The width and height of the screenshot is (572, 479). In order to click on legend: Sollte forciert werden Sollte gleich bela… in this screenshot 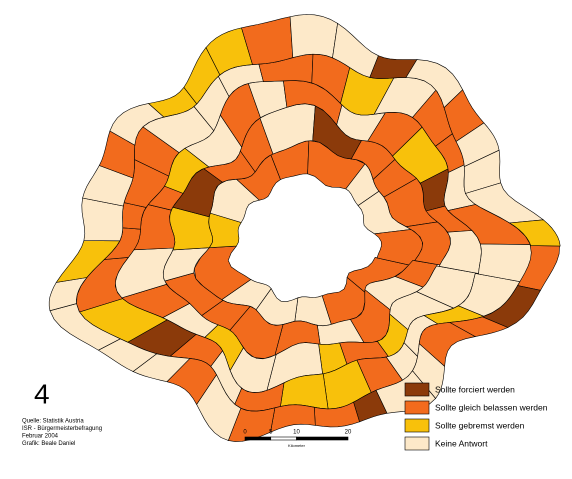, I will do `click(476, 416)`.